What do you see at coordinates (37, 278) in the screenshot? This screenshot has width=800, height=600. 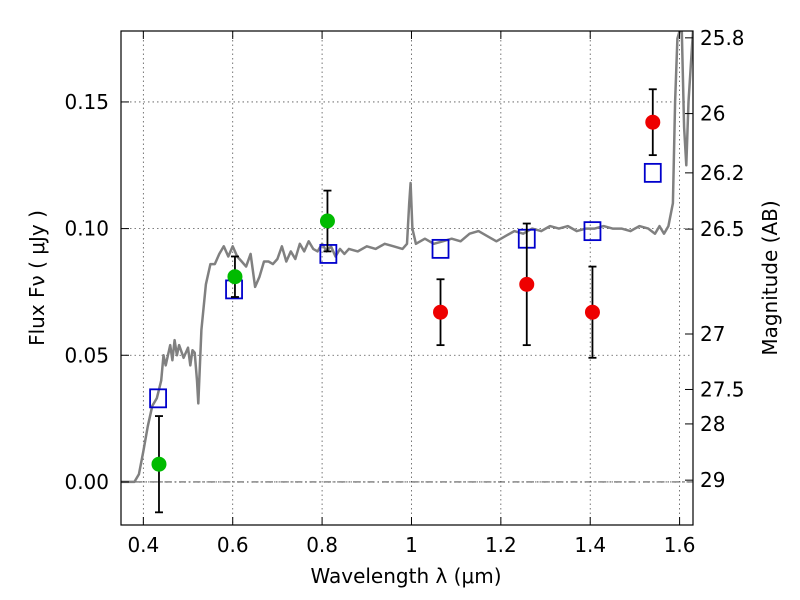 I see `y-axis-label: Flux Fν ( μJy )` at bounding box center [37, 278].